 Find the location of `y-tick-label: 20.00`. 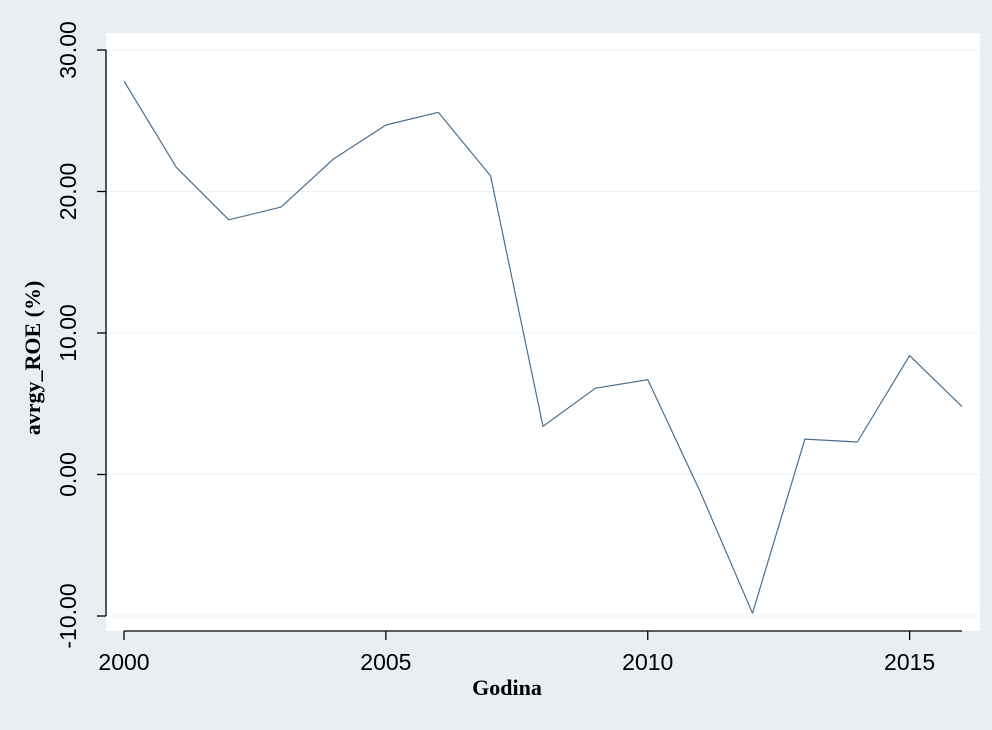

y-tick-label: 20.00 is located at coordinates (68, 192).